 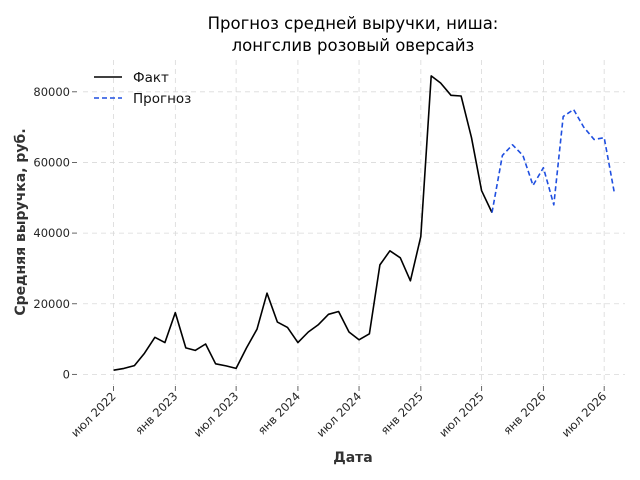 I want to click on x-tick-label: янв 2024, so click(x=279, y=413).